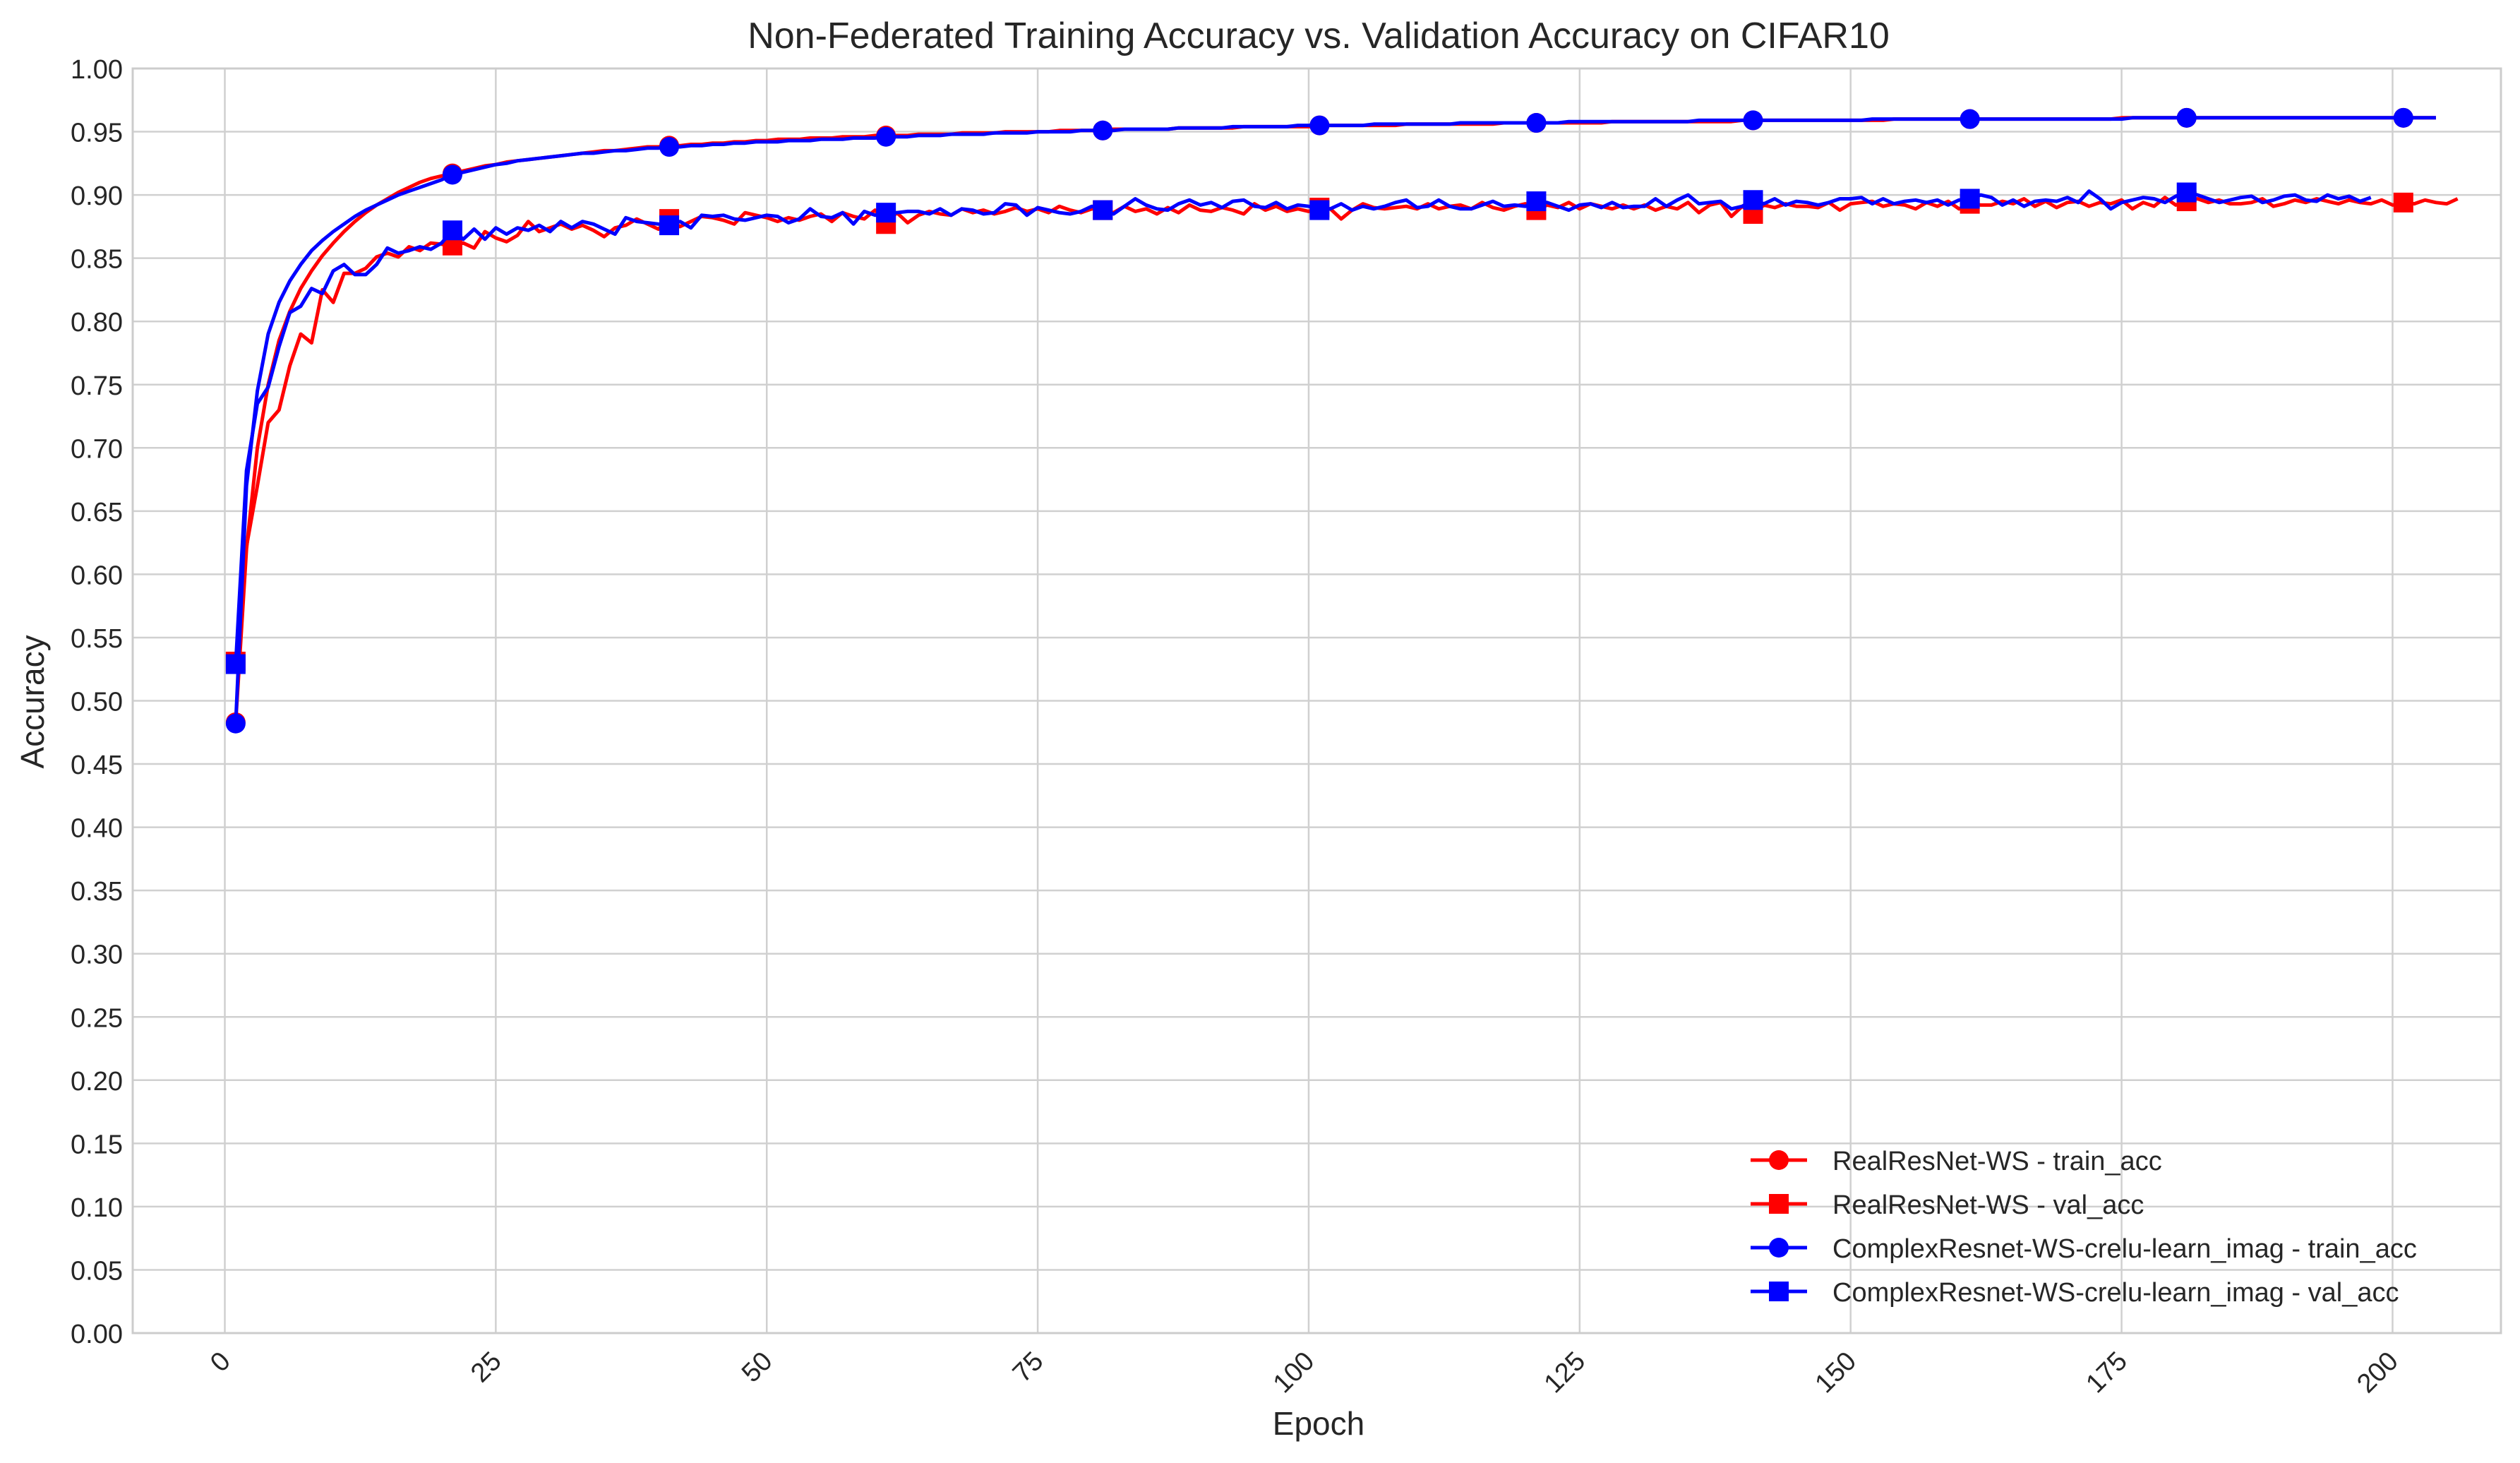  I want to click on y-tick-label: 0.90, so click(97, 196).